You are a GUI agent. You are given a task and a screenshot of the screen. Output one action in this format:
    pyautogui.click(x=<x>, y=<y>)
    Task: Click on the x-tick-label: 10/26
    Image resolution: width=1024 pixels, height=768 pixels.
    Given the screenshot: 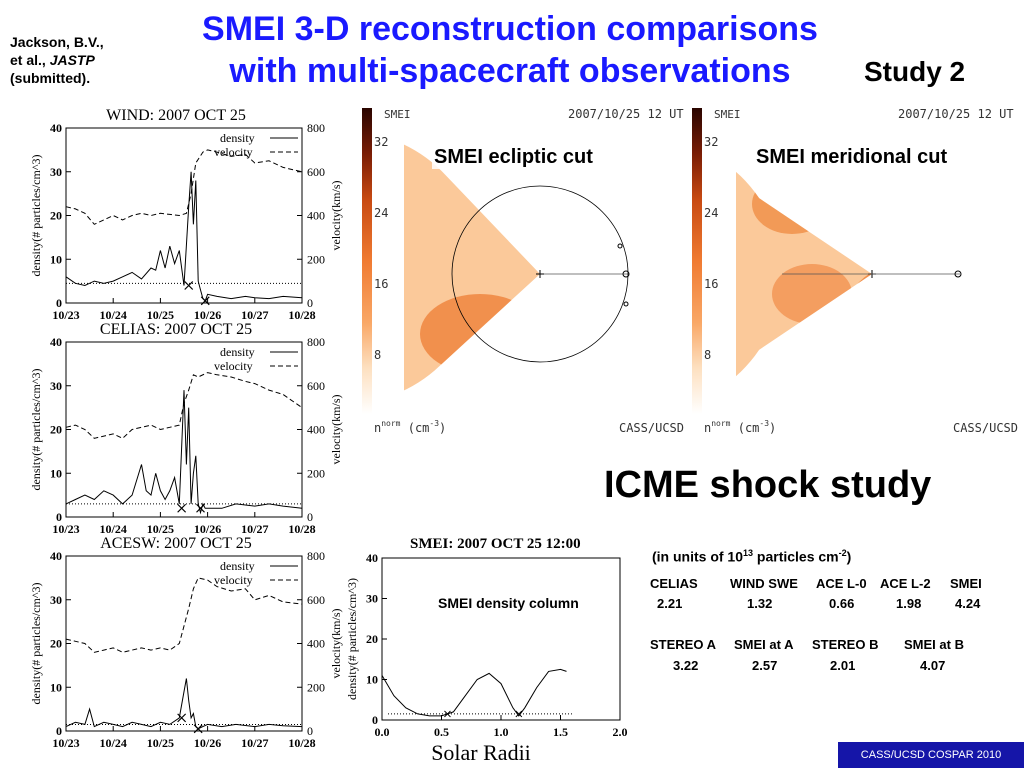 What is the action you would take?
    pyautogui.click(x=207, y=529)
    